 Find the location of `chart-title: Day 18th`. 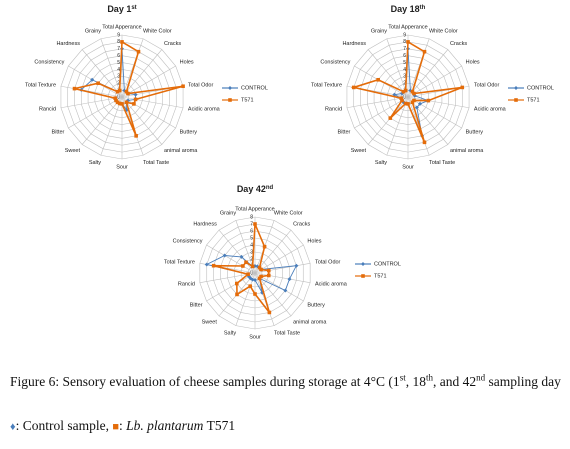

chart-title: Day 18th is located at coordinates (408, 9).